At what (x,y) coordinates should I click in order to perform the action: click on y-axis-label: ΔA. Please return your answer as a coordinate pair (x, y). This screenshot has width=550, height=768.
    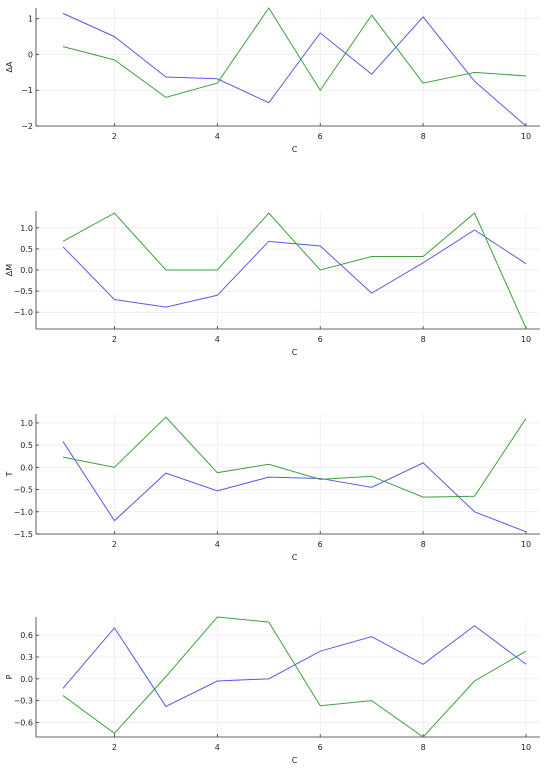
    Looking at the image, I should click on (9, 66).